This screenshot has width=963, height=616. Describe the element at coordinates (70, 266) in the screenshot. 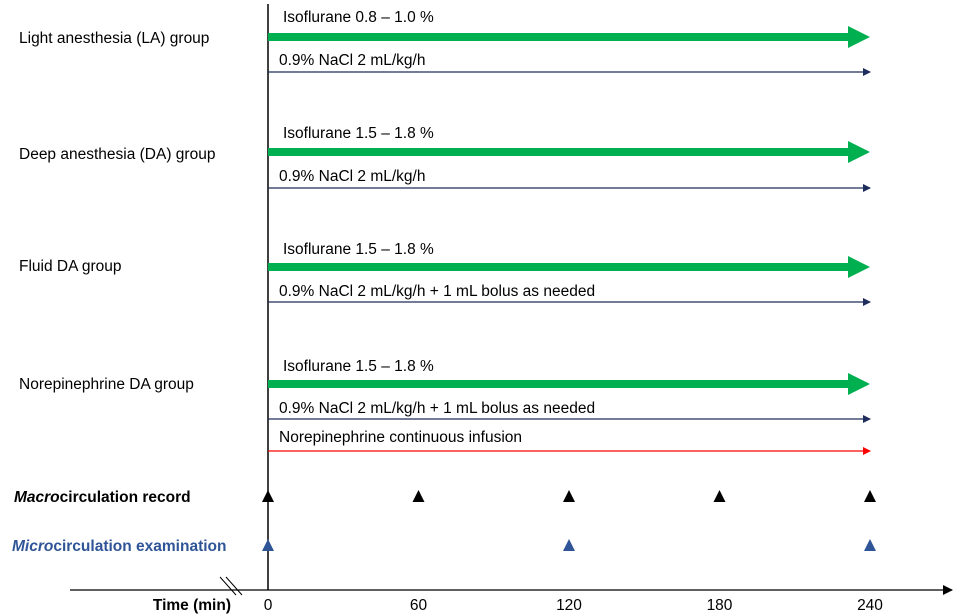

I see `group-label: Fluid DA group` at that location.